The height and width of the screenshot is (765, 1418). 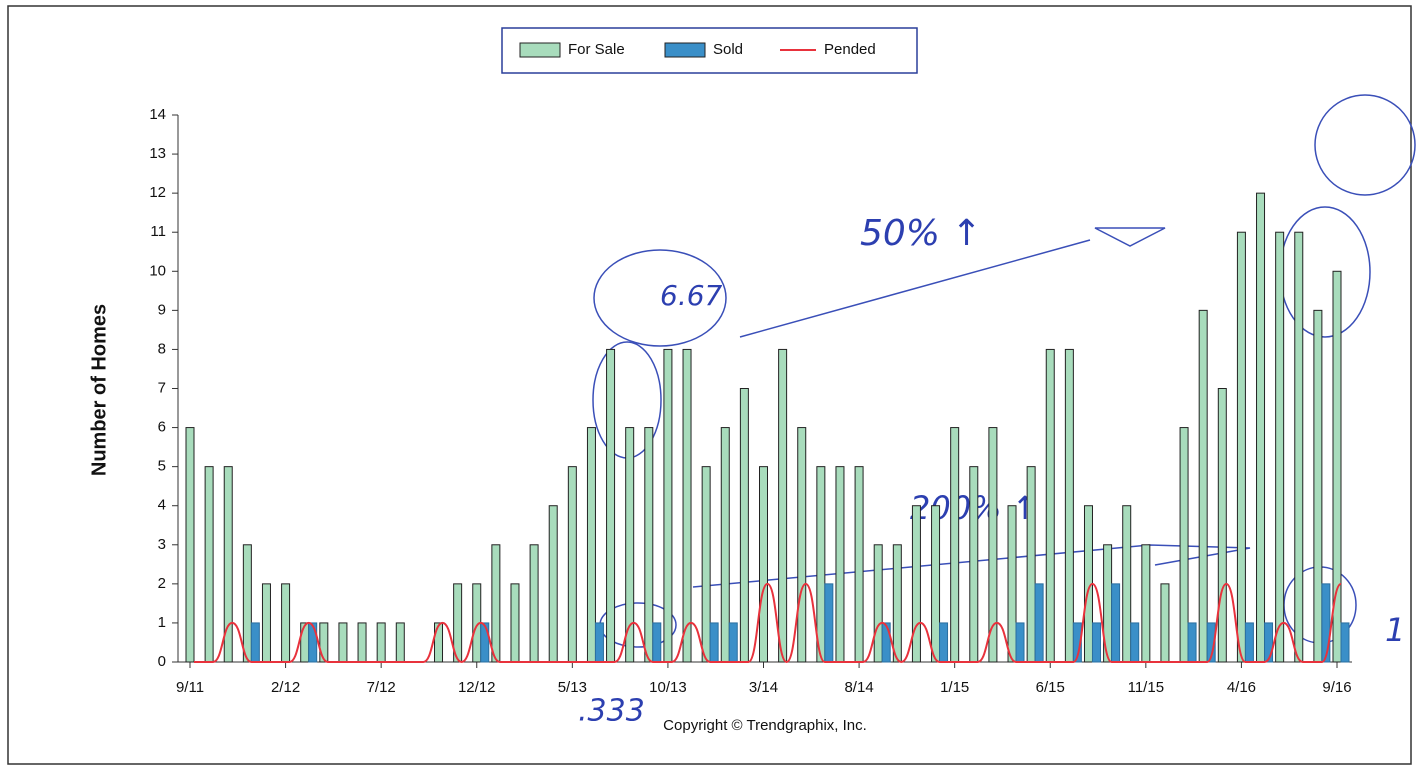 What do you see at coordinates (596, 49) in the screenshot?
I see `legend-label: For Sale` at bounding box center [596, 49].